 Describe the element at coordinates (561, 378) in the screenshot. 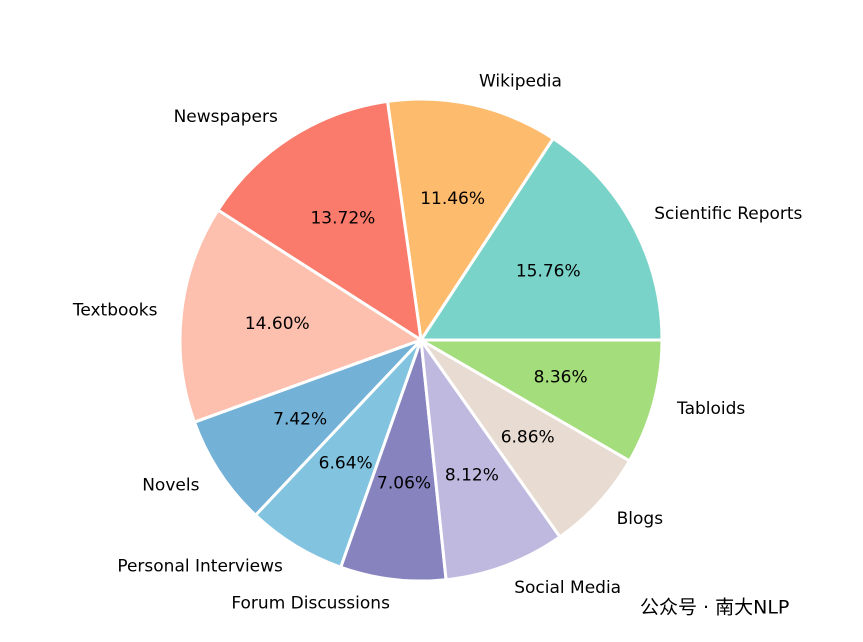

I see `value-label: 8.36%` at that location.